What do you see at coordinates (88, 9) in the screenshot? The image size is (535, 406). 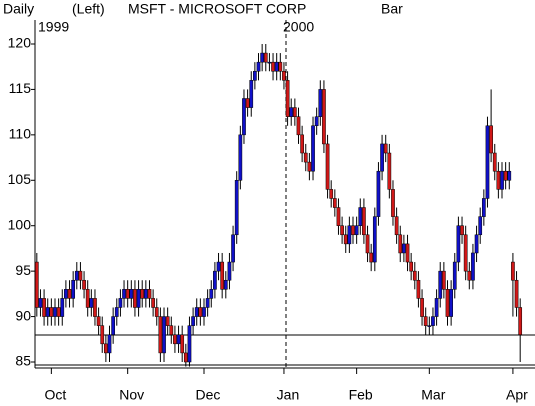 I see `axis-side-label: (Left)` at bounding box center [88, 9].